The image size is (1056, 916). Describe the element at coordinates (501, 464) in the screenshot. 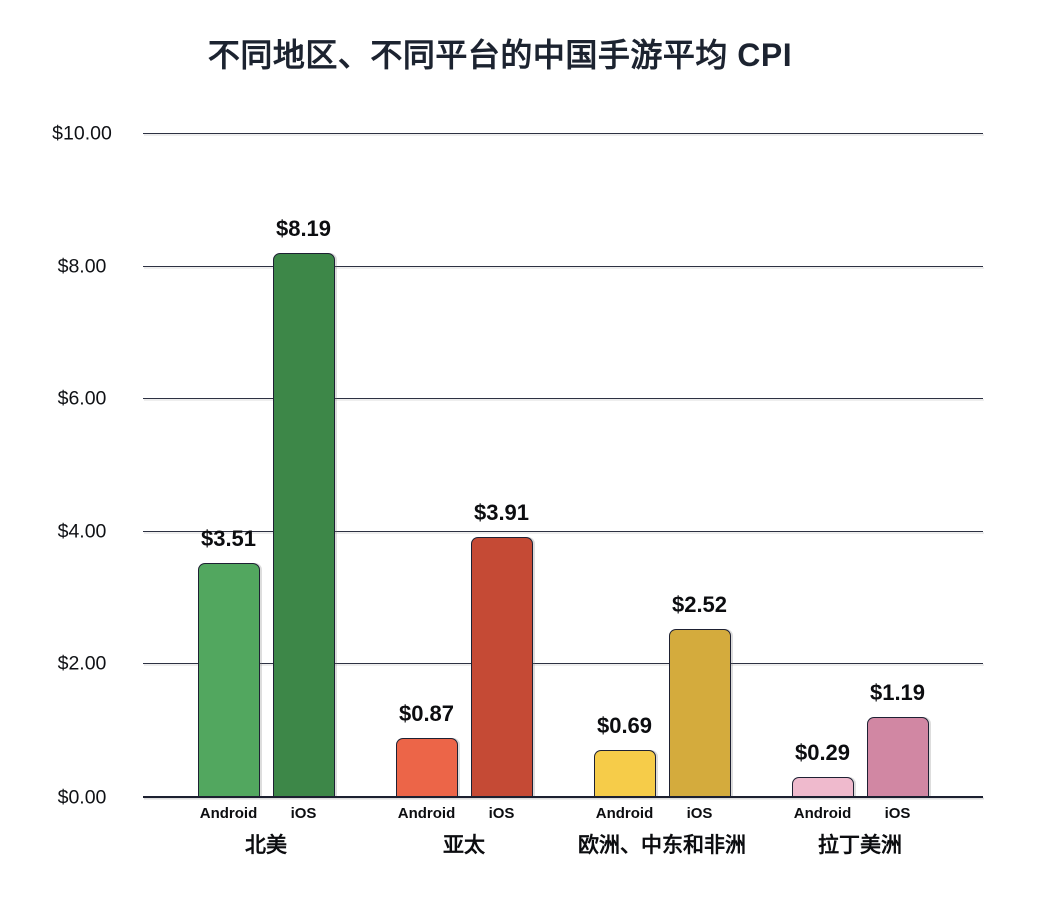

I see `bar-cell: $3.91` at that location.